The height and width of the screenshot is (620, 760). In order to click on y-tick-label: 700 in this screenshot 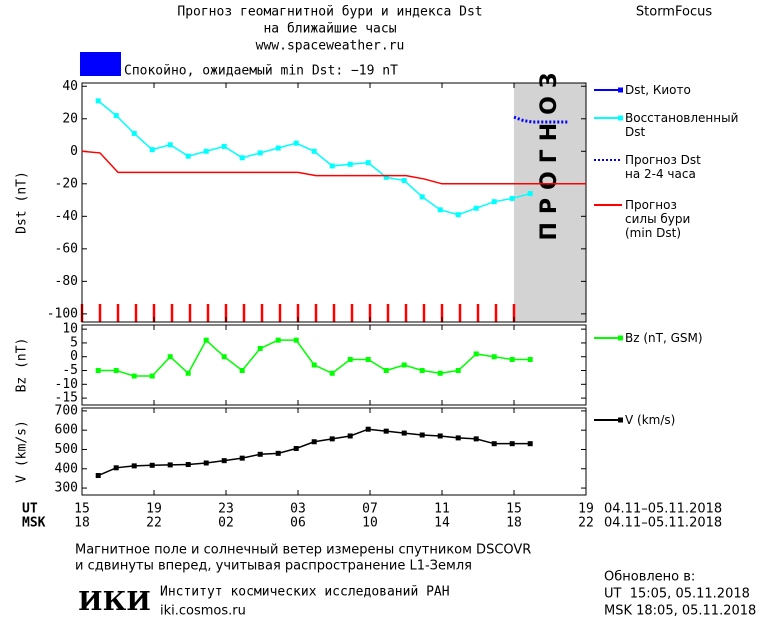, I will do `click(66, 410)`.